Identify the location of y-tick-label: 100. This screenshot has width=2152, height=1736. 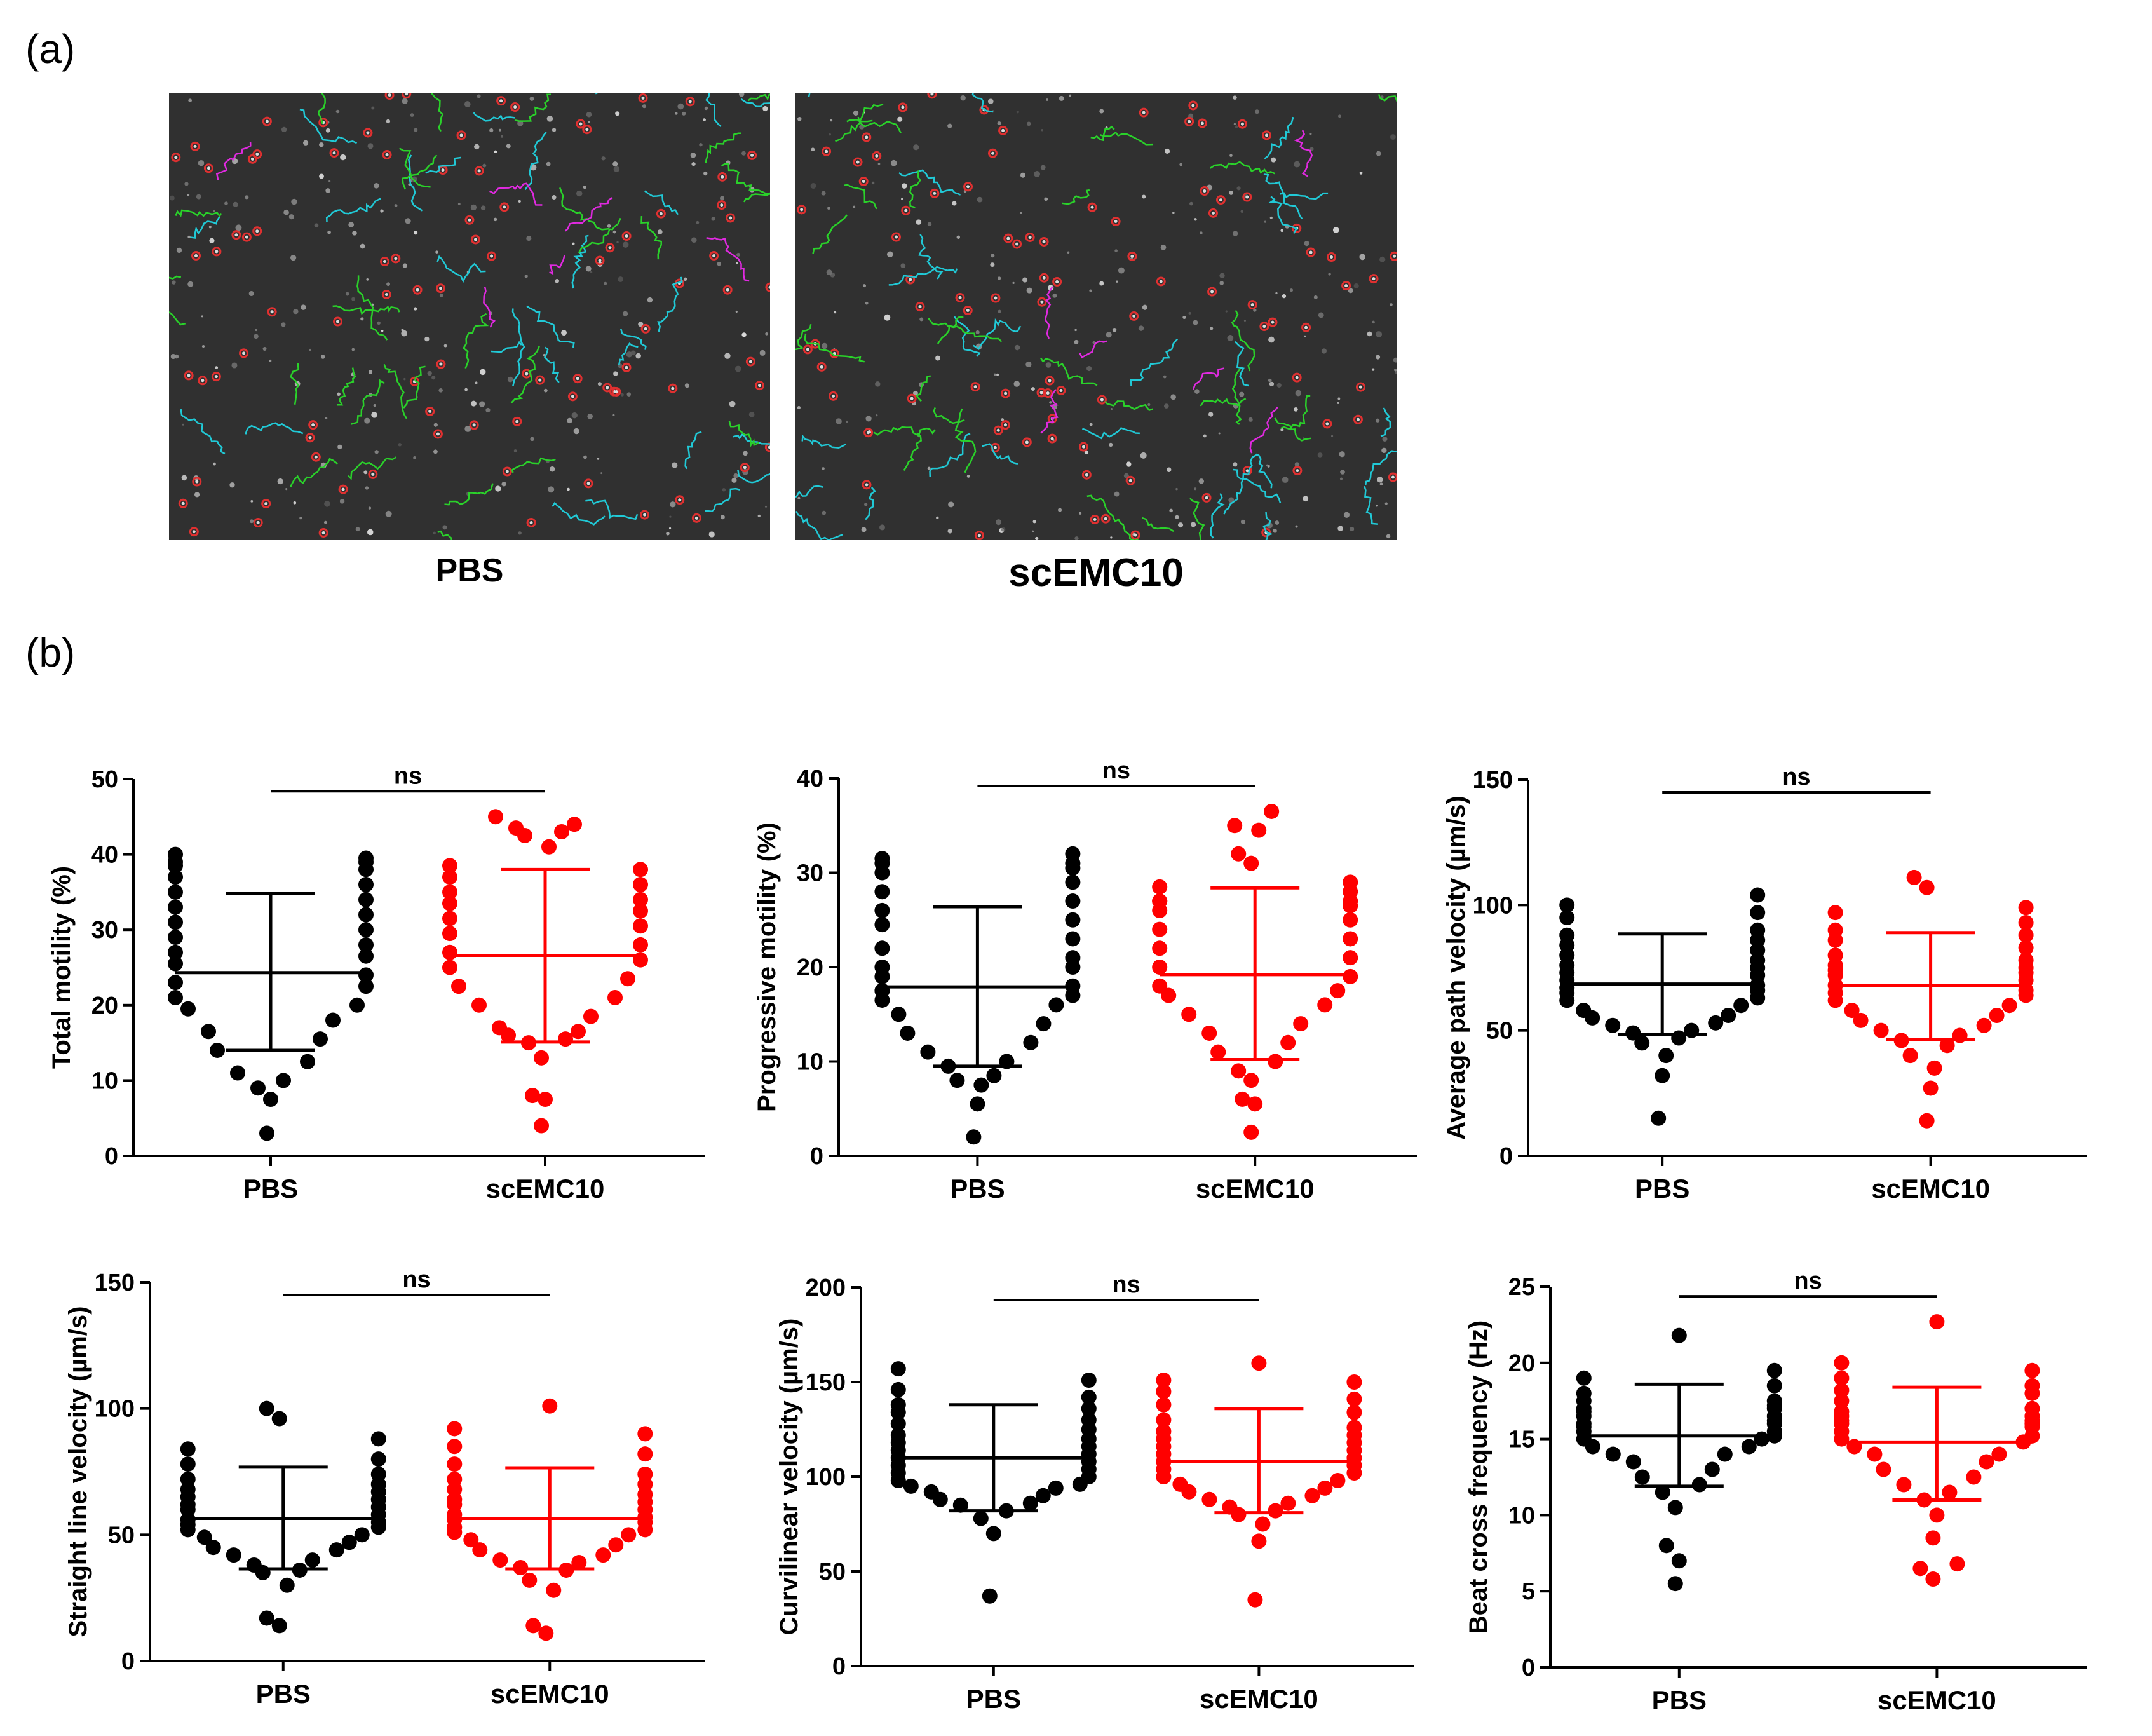
(115, 1409).